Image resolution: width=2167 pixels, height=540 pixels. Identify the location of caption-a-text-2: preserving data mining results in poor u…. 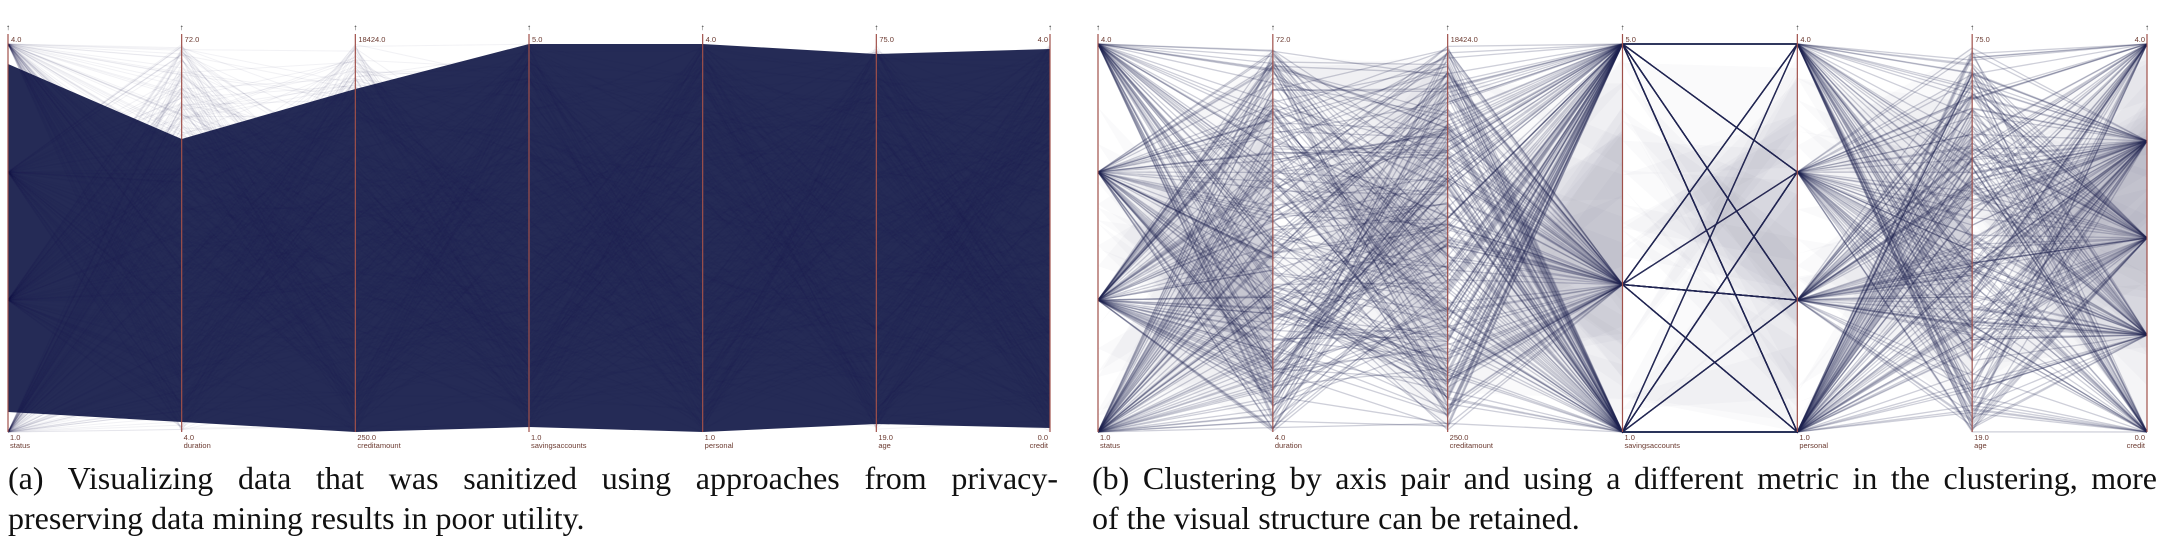
(296, 518).